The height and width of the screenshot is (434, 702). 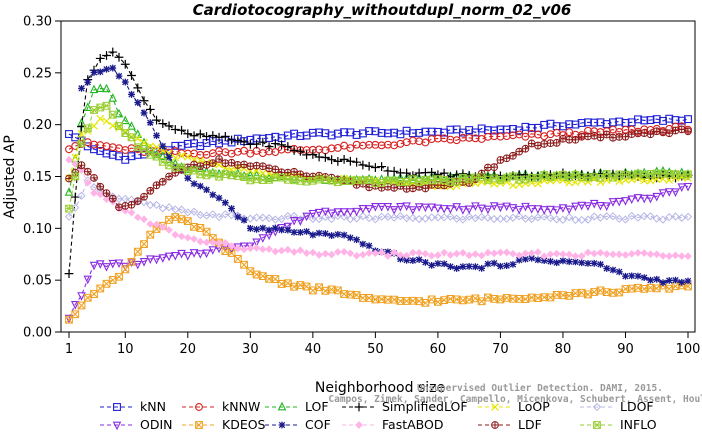 I want to click on legend-item-knnw: kNNW, so click(x=221, y=406).